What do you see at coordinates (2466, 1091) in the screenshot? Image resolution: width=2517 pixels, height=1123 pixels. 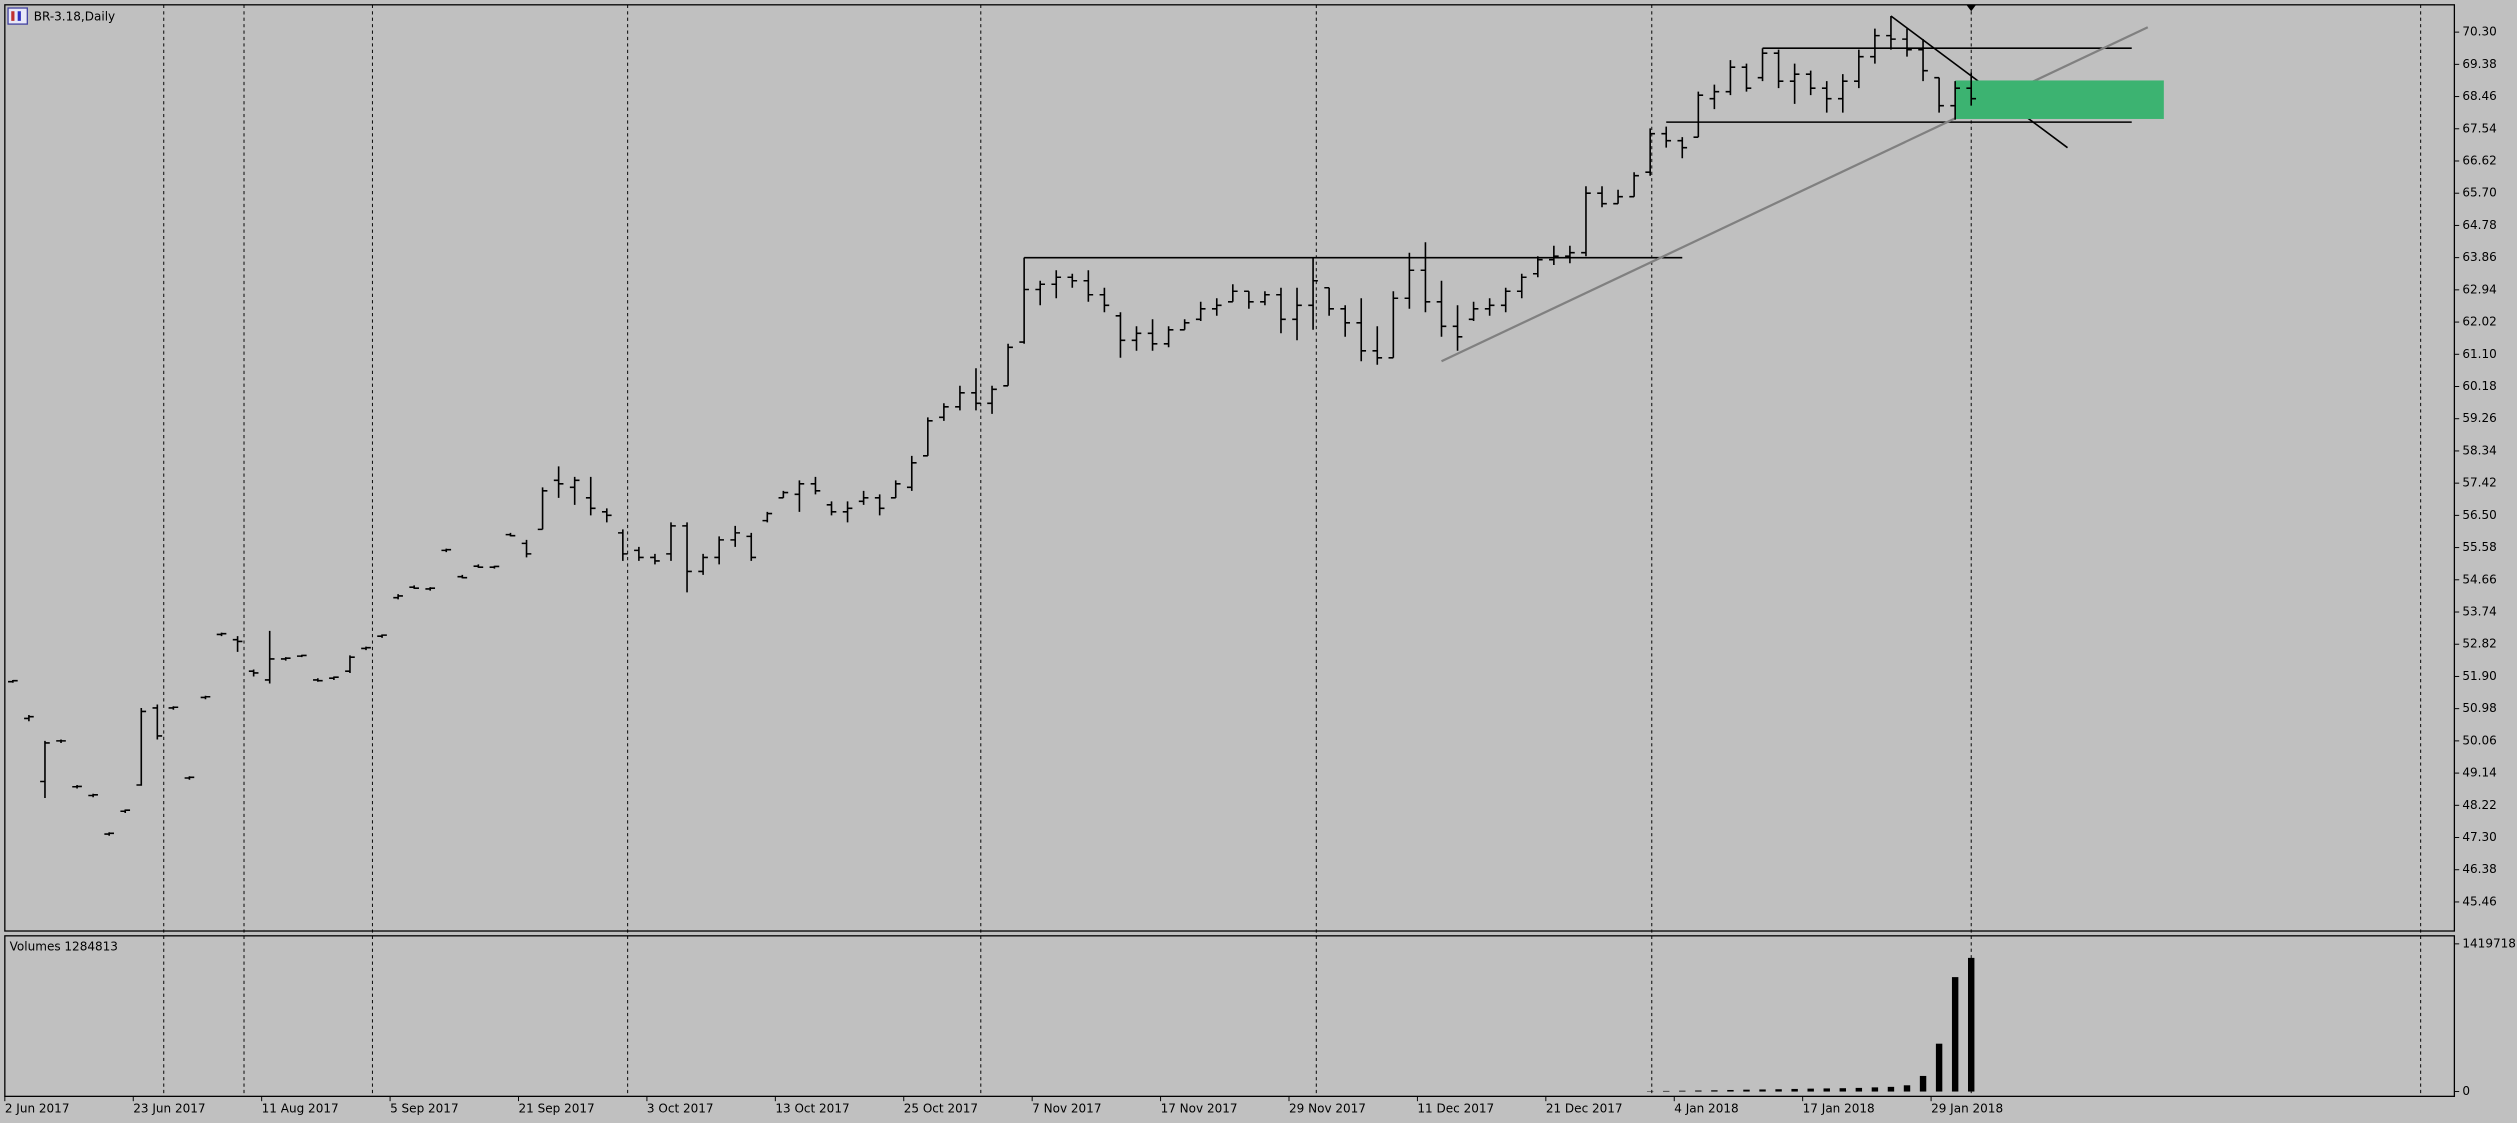 I see `volume-tick-label: 0` at bounding box center [2466, 1091].